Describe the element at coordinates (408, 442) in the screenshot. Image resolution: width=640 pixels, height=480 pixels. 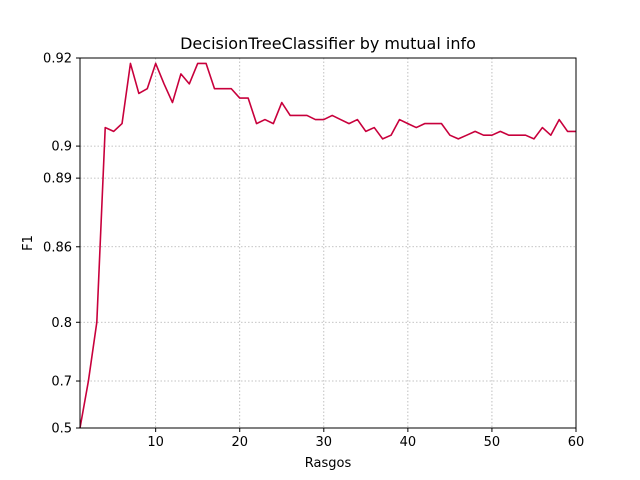
I see `x-tick-label: 40` at that location.